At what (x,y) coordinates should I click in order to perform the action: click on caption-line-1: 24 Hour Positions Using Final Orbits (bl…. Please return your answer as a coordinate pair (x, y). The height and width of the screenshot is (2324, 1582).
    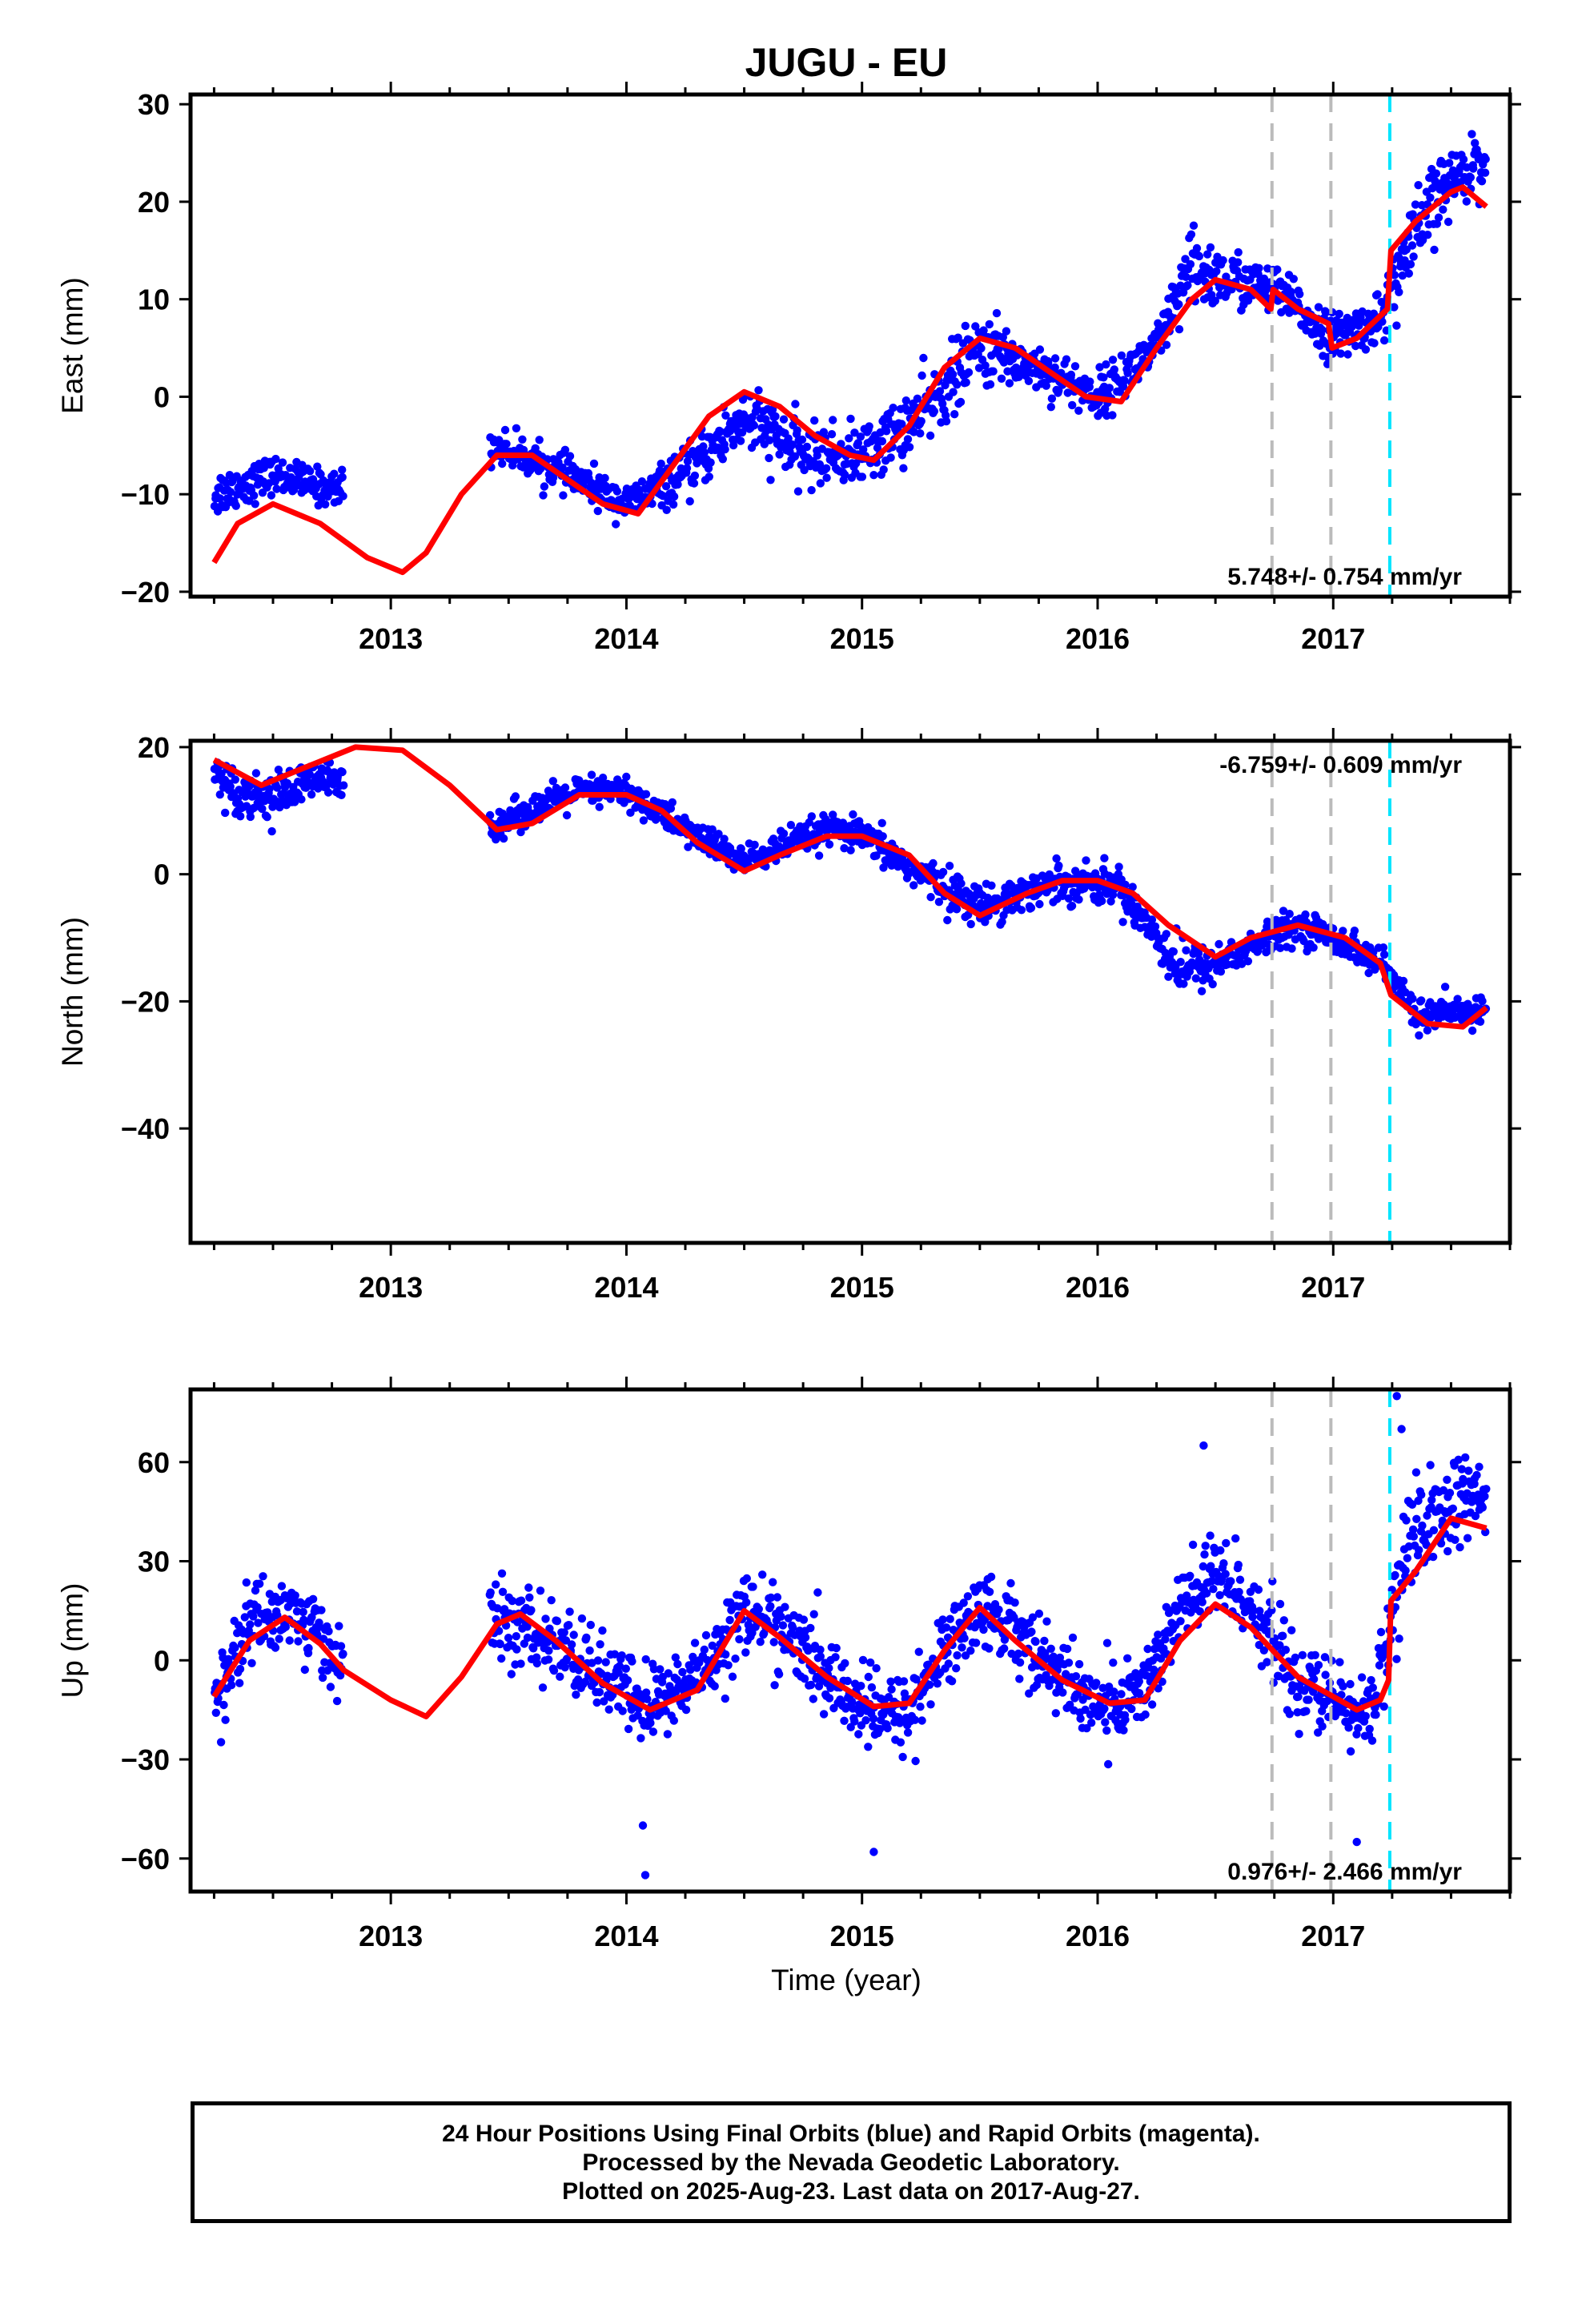
    Looking at the image, I should click on (851, 2134).